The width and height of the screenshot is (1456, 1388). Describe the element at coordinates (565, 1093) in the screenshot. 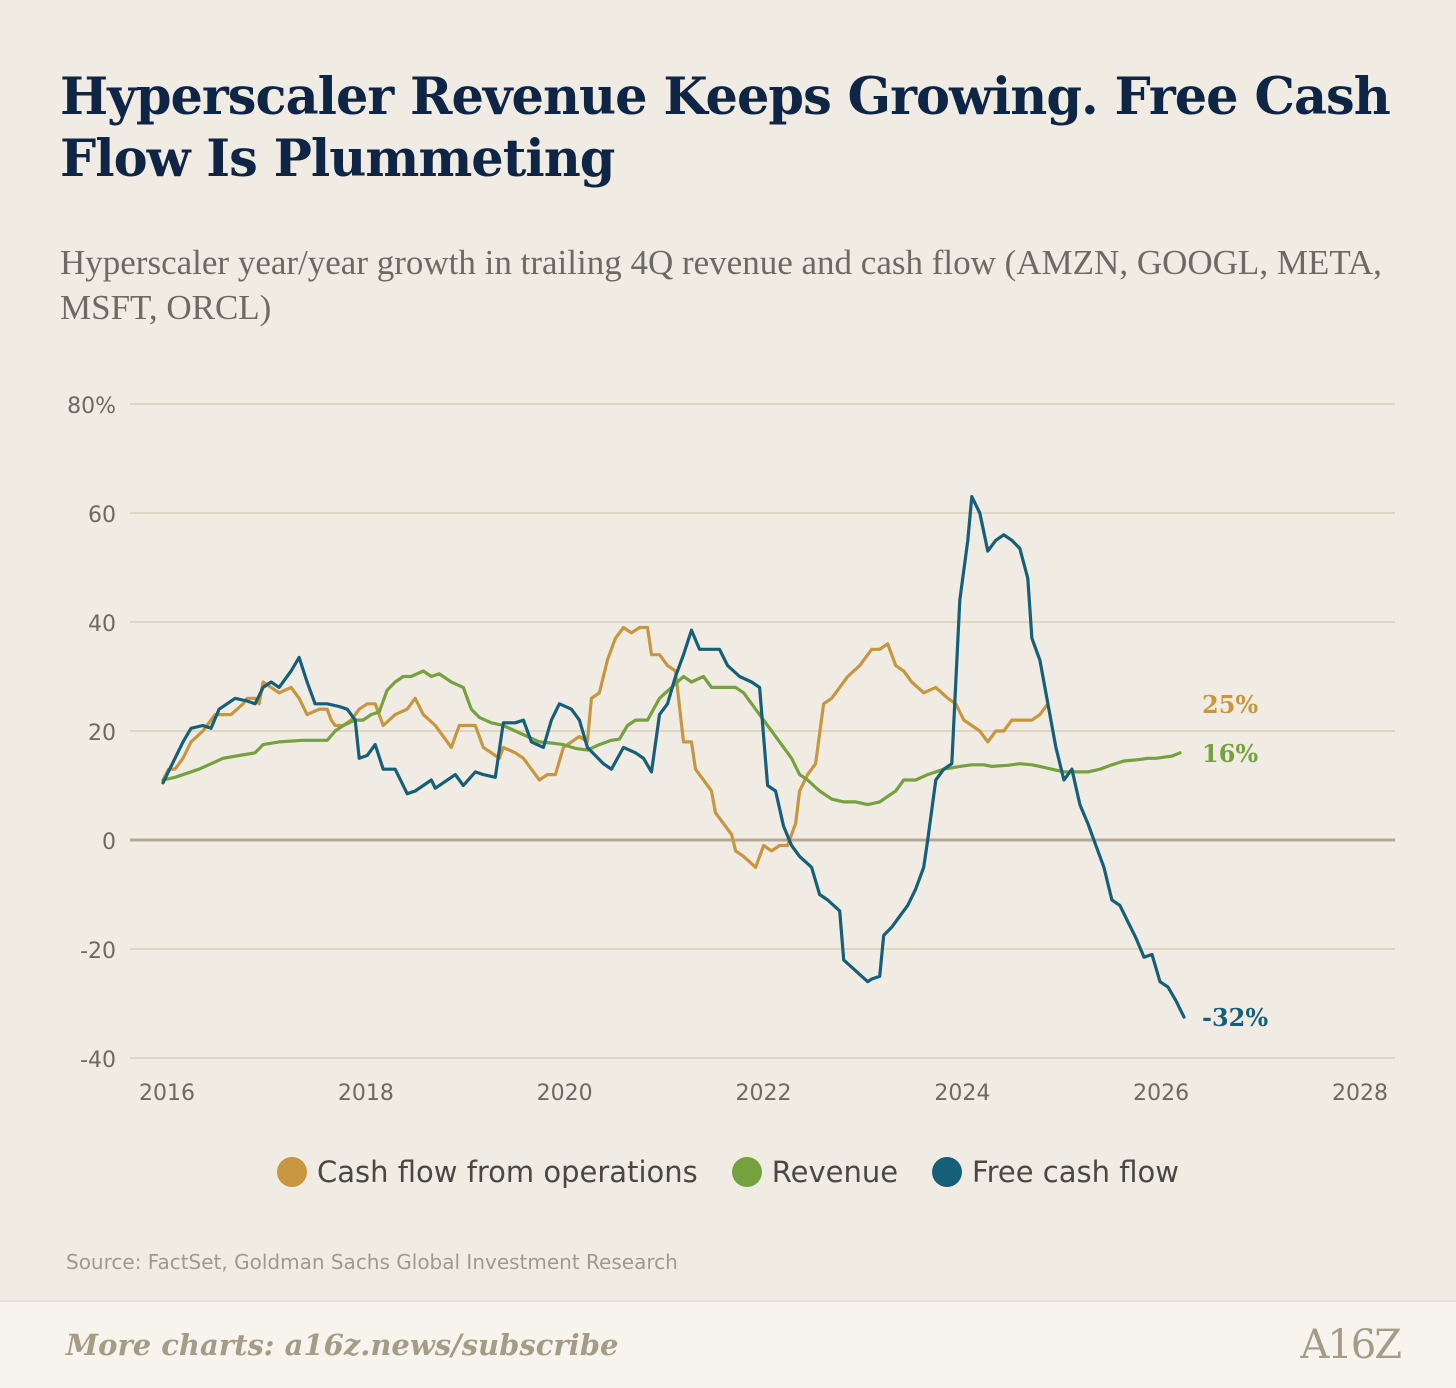

I see `x-tick-label: 2020` at that location.